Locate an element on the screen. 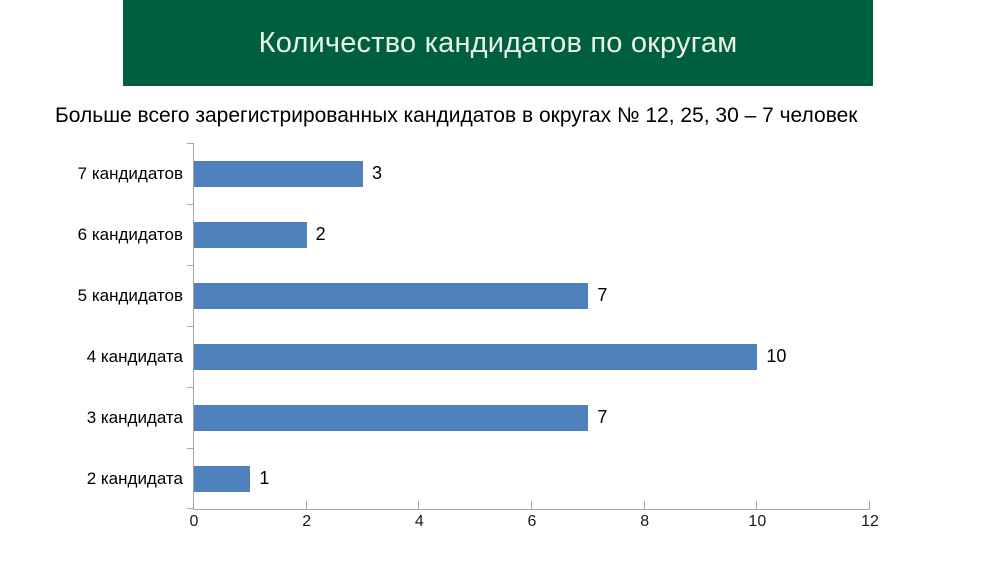 The width and height of the screenshot is (998, 561). category-label: 6 кандидатов is located at coordinates (130, 234).